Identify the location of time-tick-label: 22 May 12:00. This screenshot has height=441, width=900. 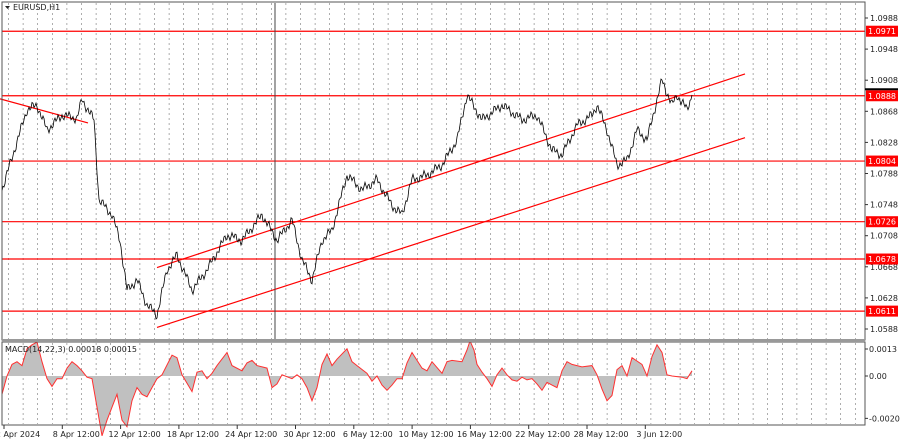
(542, 434).